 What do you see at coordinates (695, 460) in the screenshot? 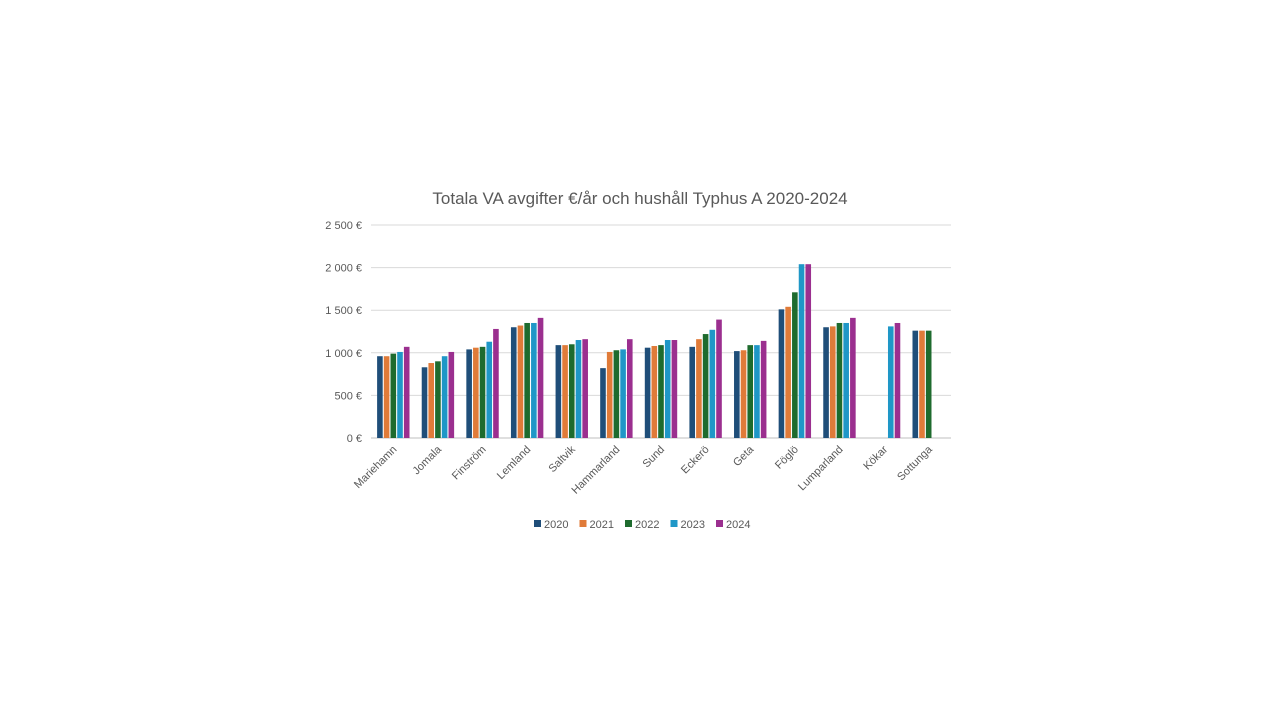
I see `x-category-label: Eckerö` at bounding box center [695, 460].